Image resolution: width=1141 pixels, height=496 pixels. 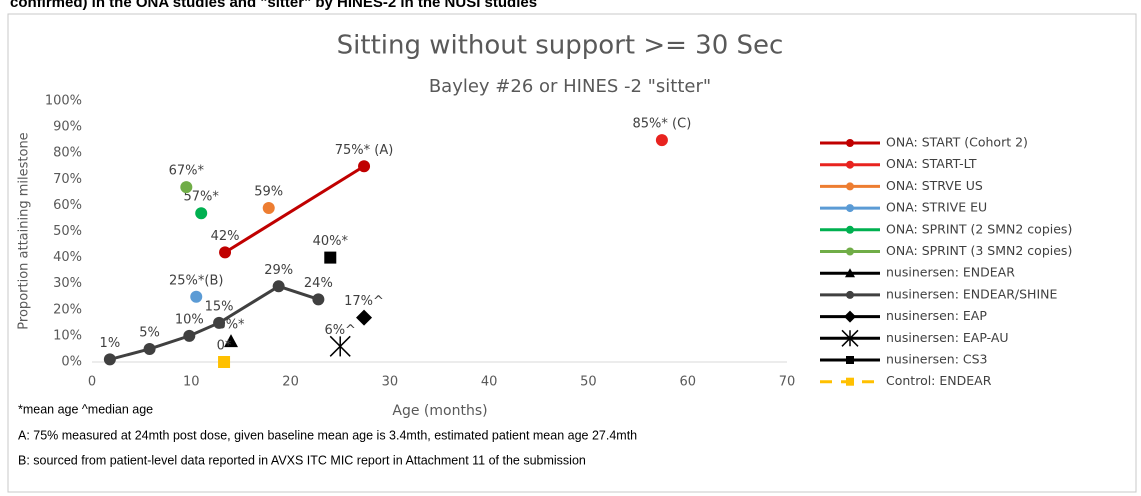 I want to click on x-tick-label: 0, so click(x=92, y=382).